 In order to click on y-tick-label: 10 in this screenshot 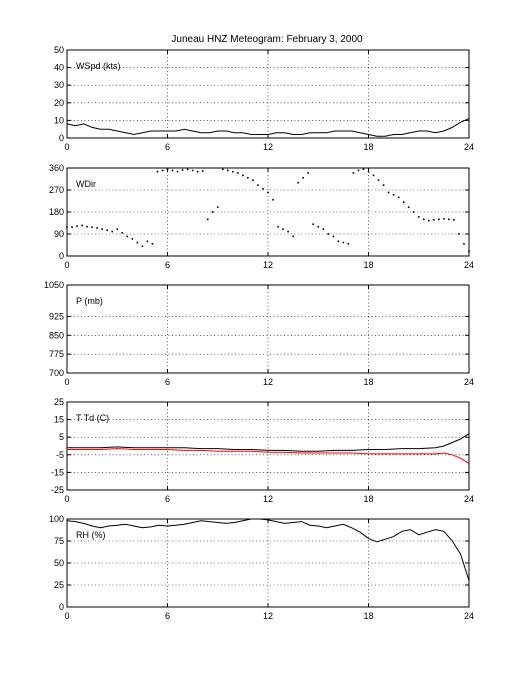, I will do `click(59, 120)`.